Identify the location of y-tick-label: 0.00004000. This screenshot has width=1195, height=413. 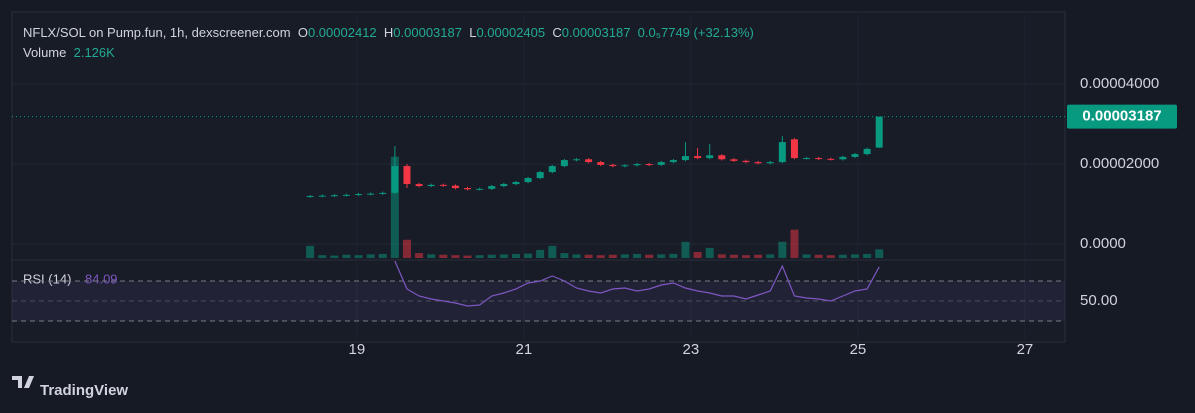
(1119, 83).